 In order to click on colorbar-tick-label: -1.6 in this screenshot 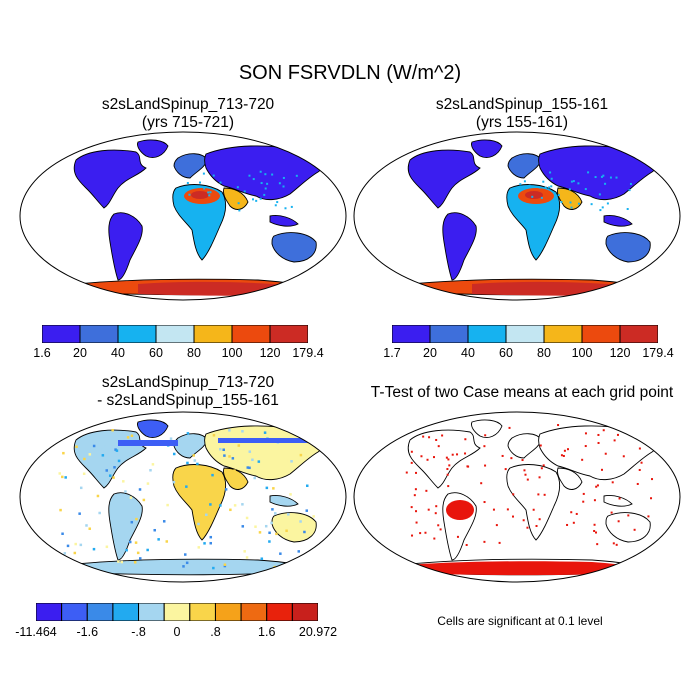, I will do `click(87, 632)`.